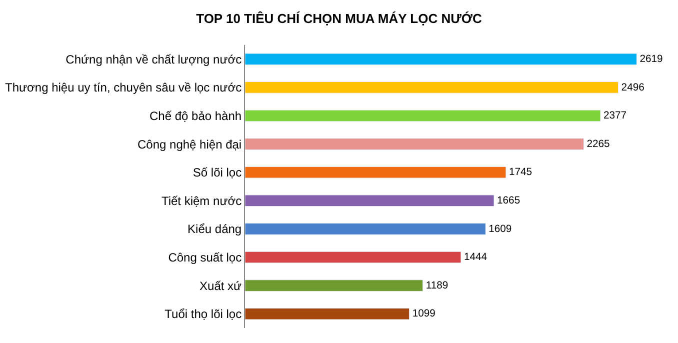  I want to click on data-label: 2265, so click(598, 144).